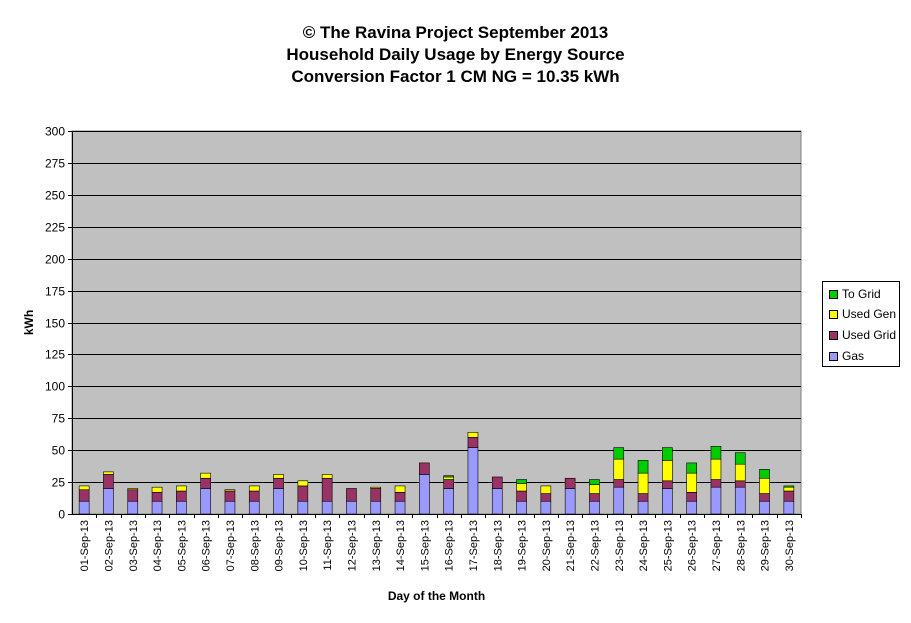  I want to click on x-tick-label-12: 12-Sep-13, so click(352, 545).